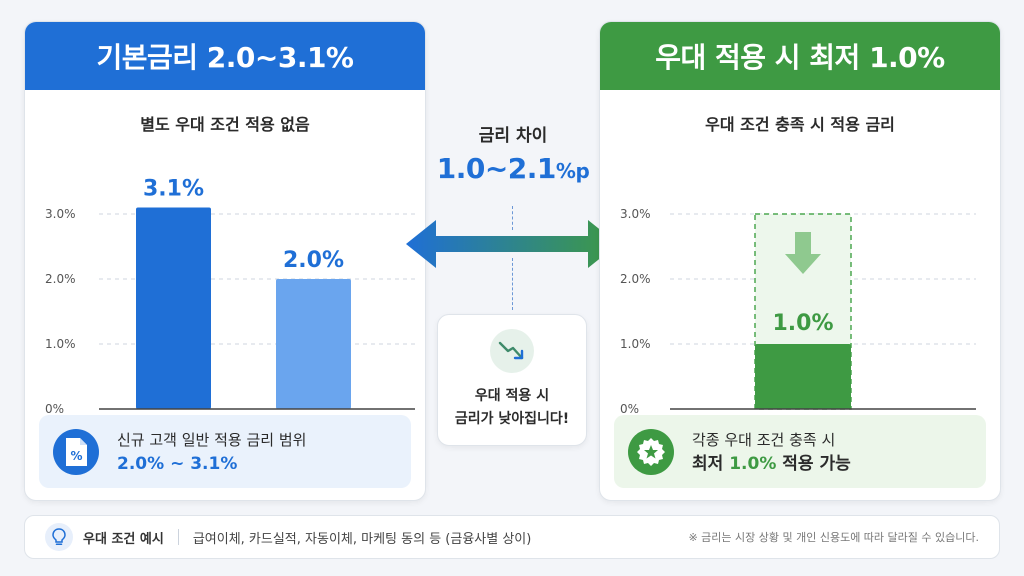 The image size is (1024, 576). What do you see at coordinates (753, 463) in the screenshot?
I see `preferential-rate-info-highlight: 1.0%` at bounding box center [753, 463].